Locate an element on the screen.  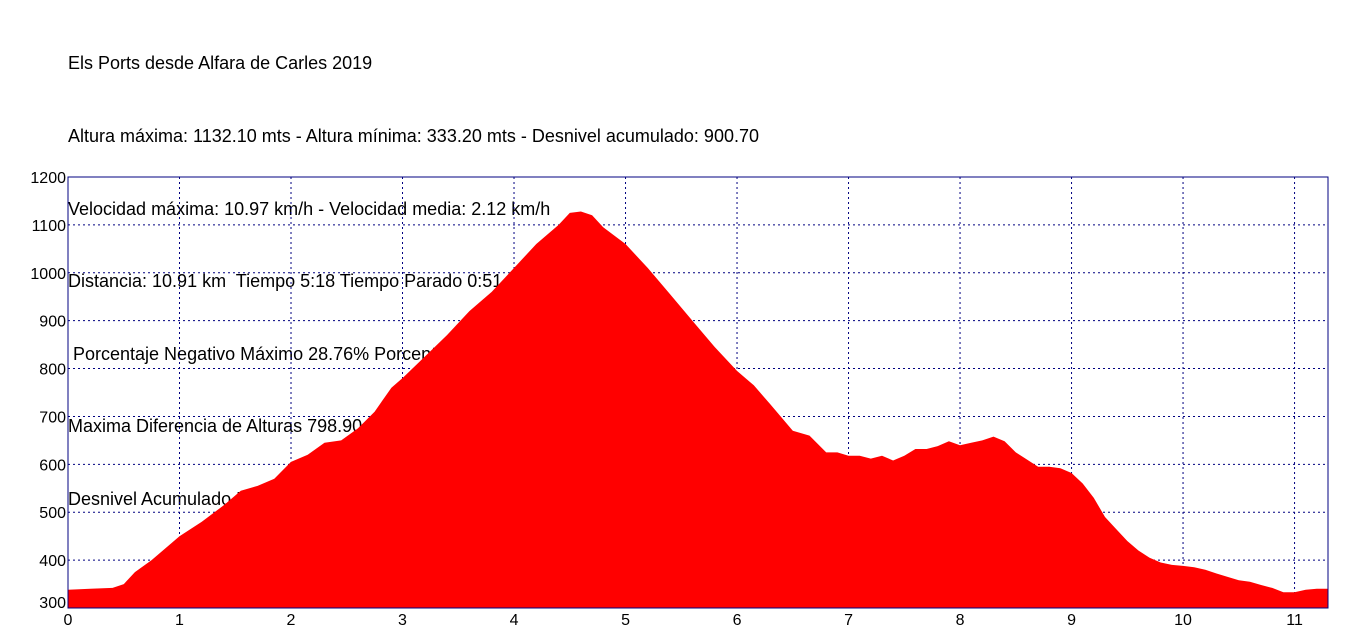
x-axis-tick-labels: 0 1 2 3 4 5 6 7 8 9 10 11 is located at coordinates (683, 620).